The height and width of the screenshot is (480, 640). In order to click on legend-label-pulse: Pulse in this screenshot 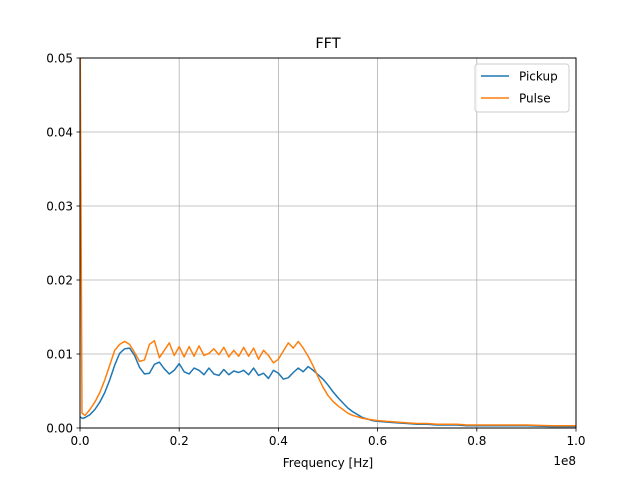, I will do `click(535, 99)`.